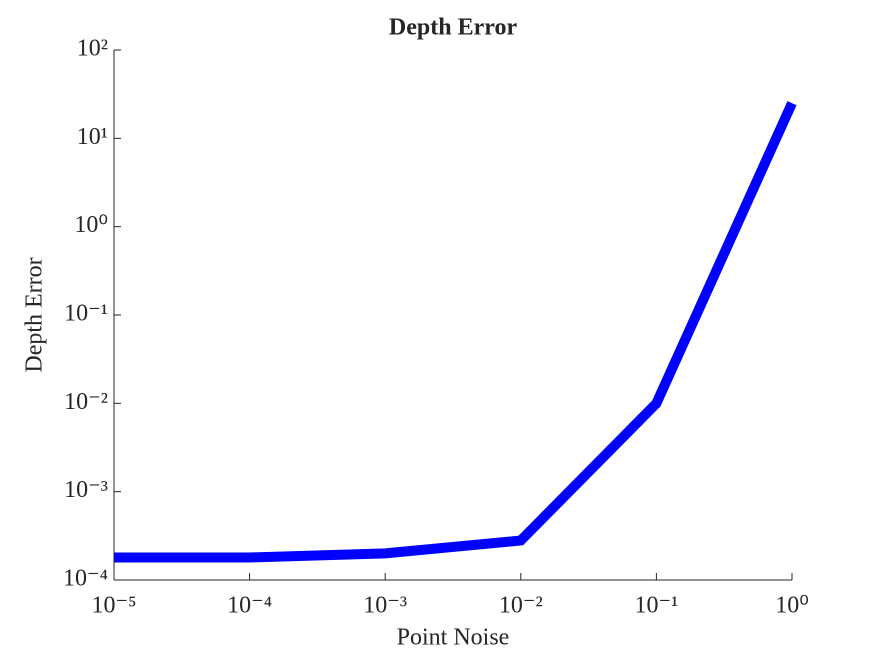 This screenshot has width=875, height=656. I want to click on x-tick-label: 10⁰, so click(792, 606).